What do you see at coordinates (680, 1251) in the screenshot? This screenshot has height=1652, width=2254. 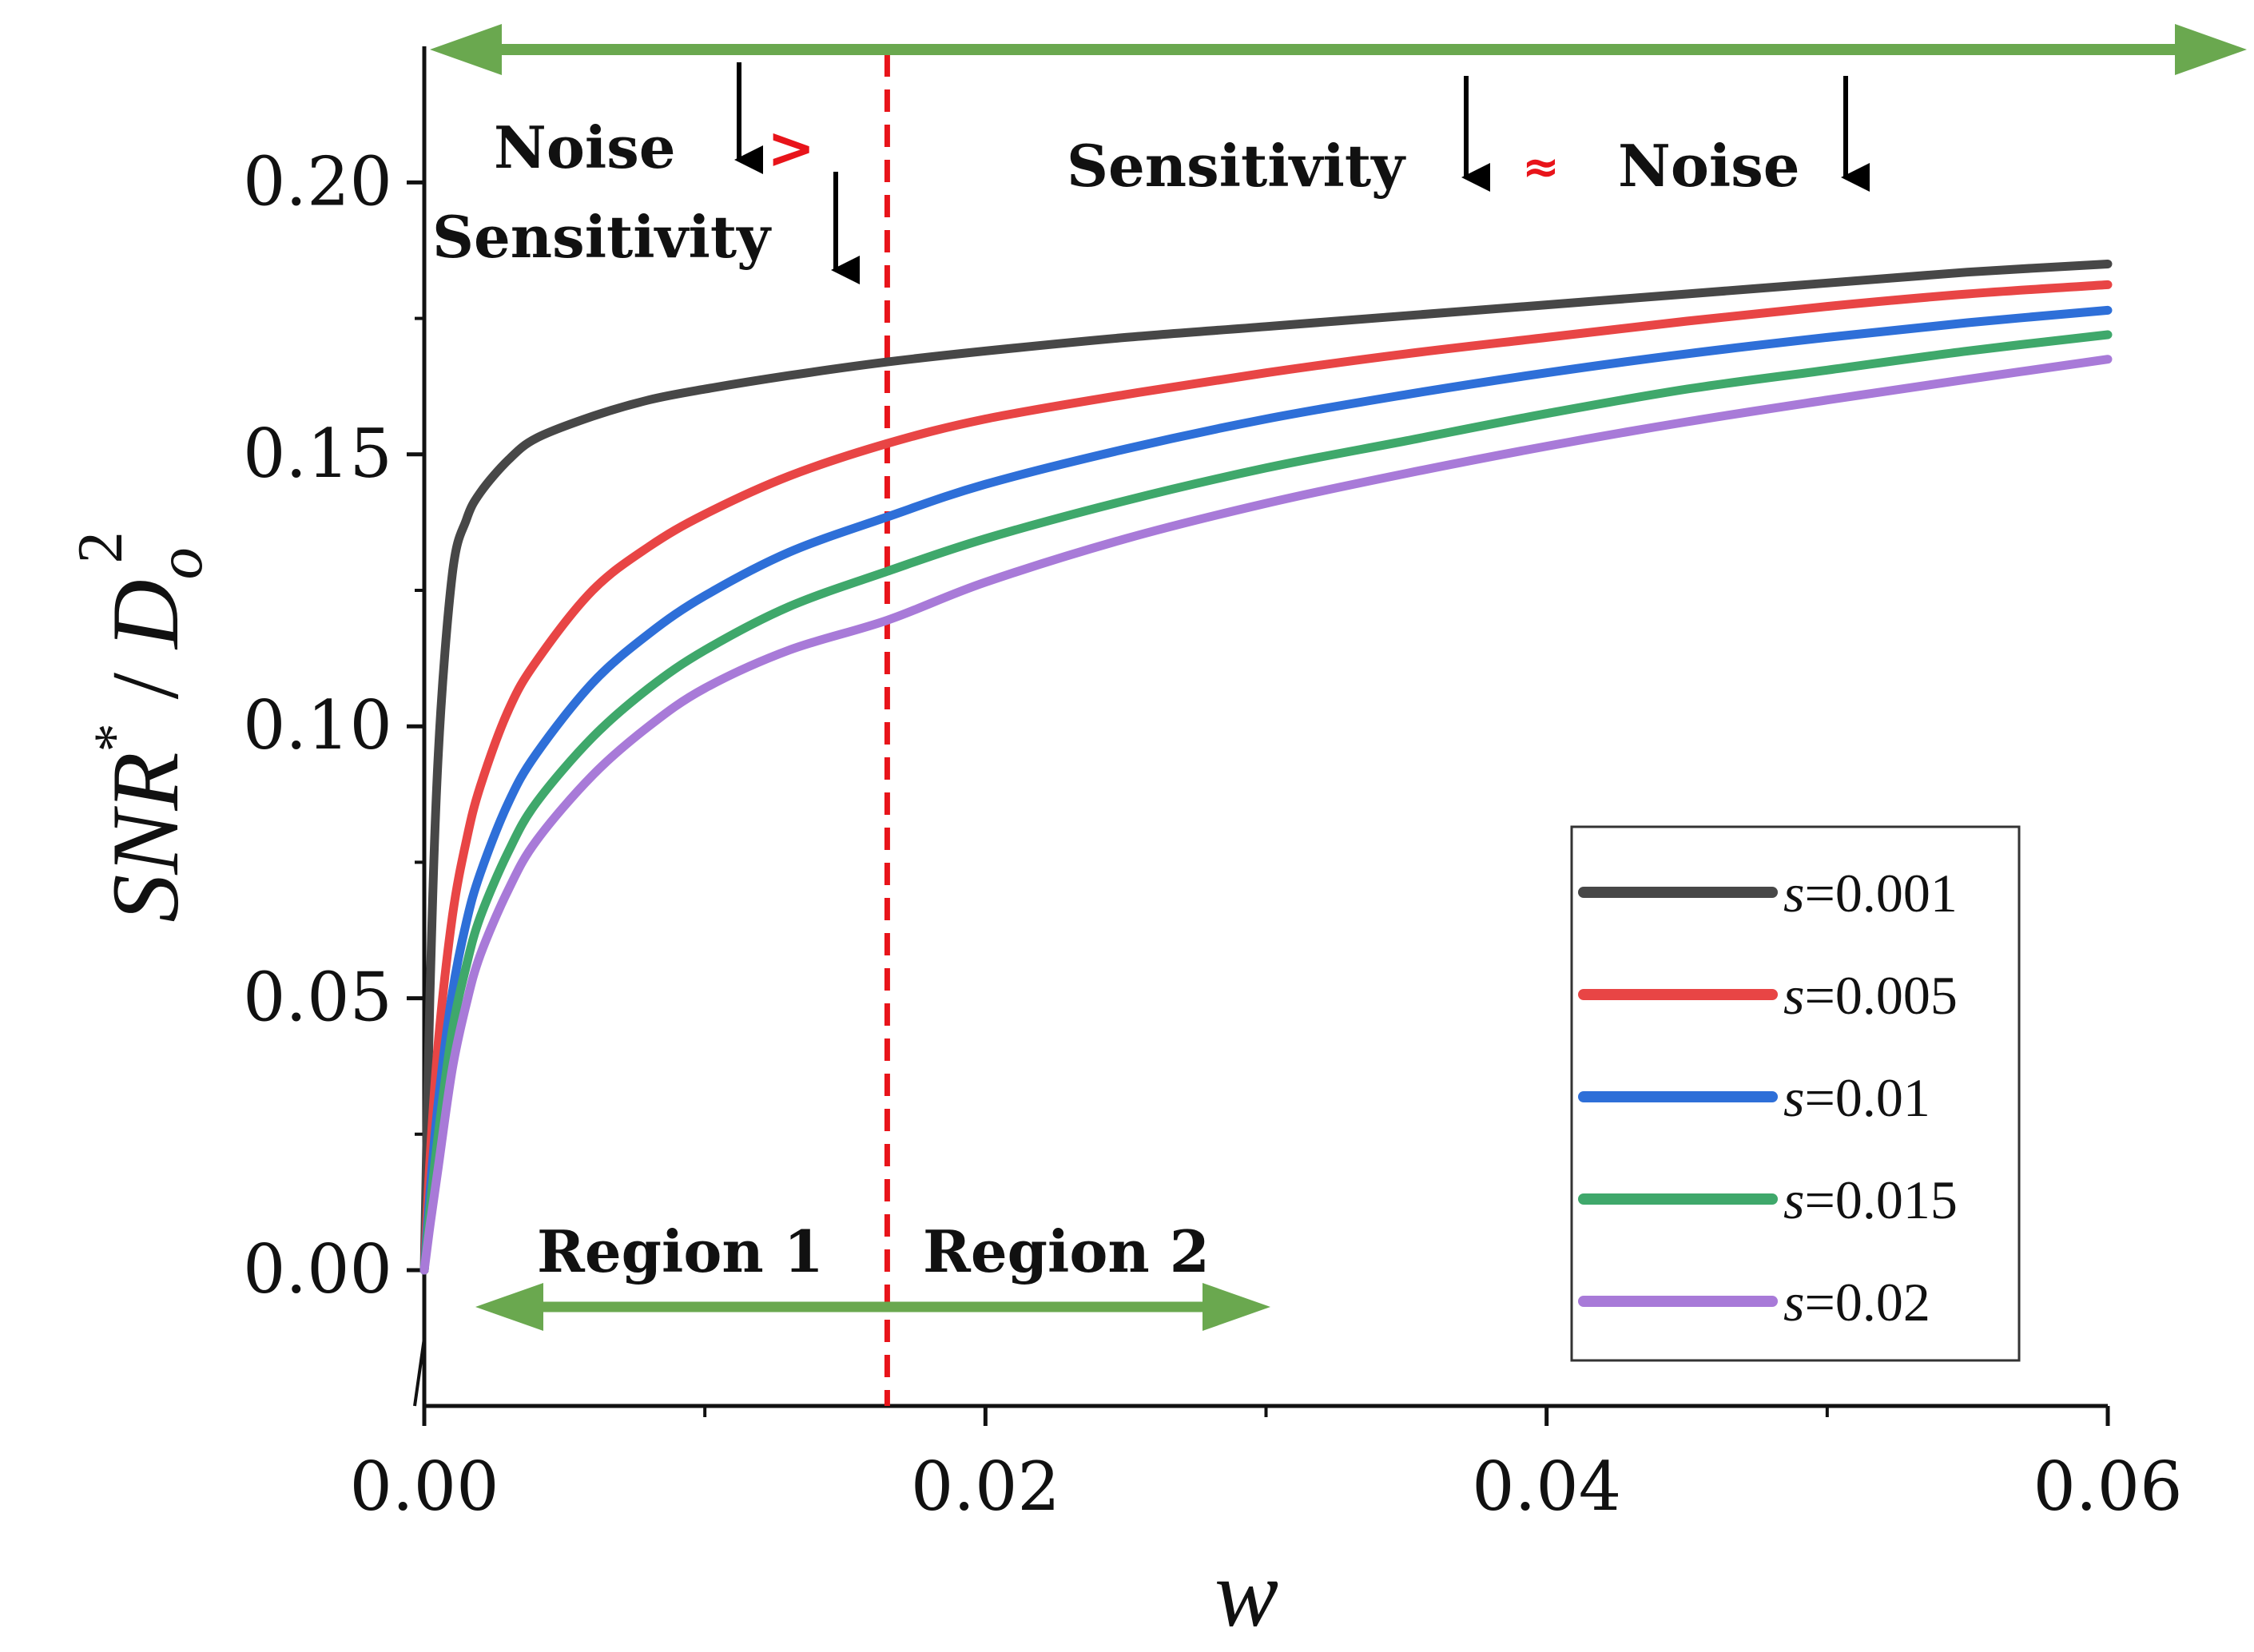 I see `region1-label: Region 1` at bounding box center [680, 1251].